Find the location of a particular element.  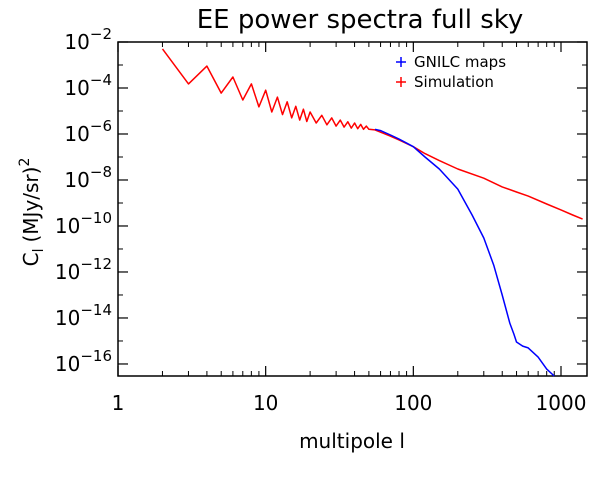

y-tick-label: 10⁻¹² is located at coordinates (83, 269).